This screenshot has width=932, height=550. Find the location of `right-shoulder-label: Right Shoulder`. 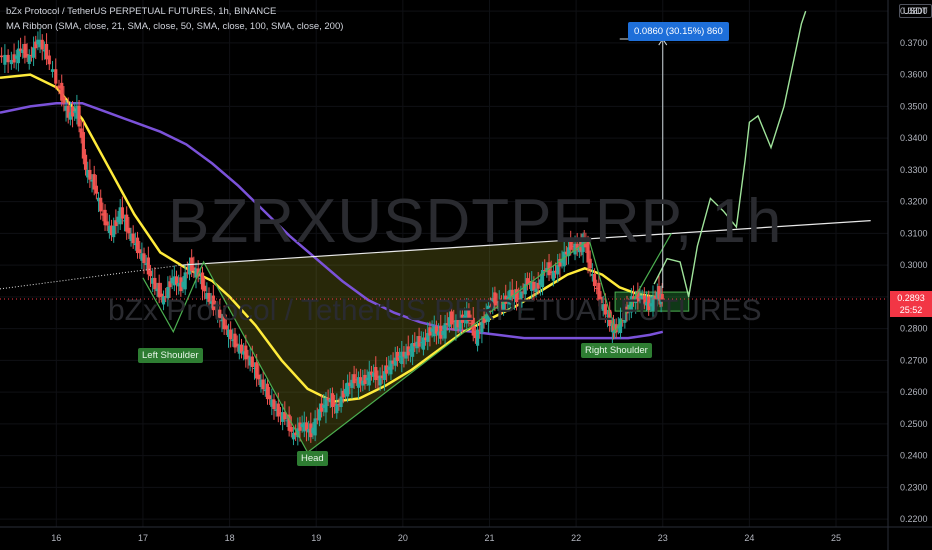

right-shoulder-label: Right Shoulder is located at coordinates (616, 350).